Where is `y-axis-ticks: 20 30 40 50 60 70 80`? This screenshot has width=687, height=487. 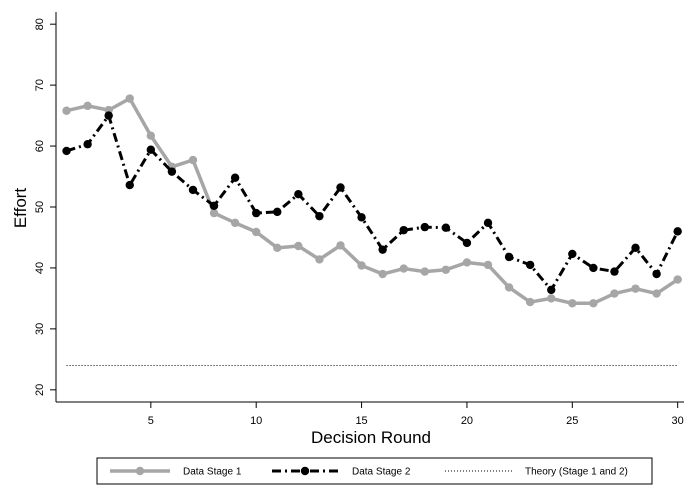
y-axis-ticks: 20 30 40 50 60 70 80 is located at coordinates (45, 207).